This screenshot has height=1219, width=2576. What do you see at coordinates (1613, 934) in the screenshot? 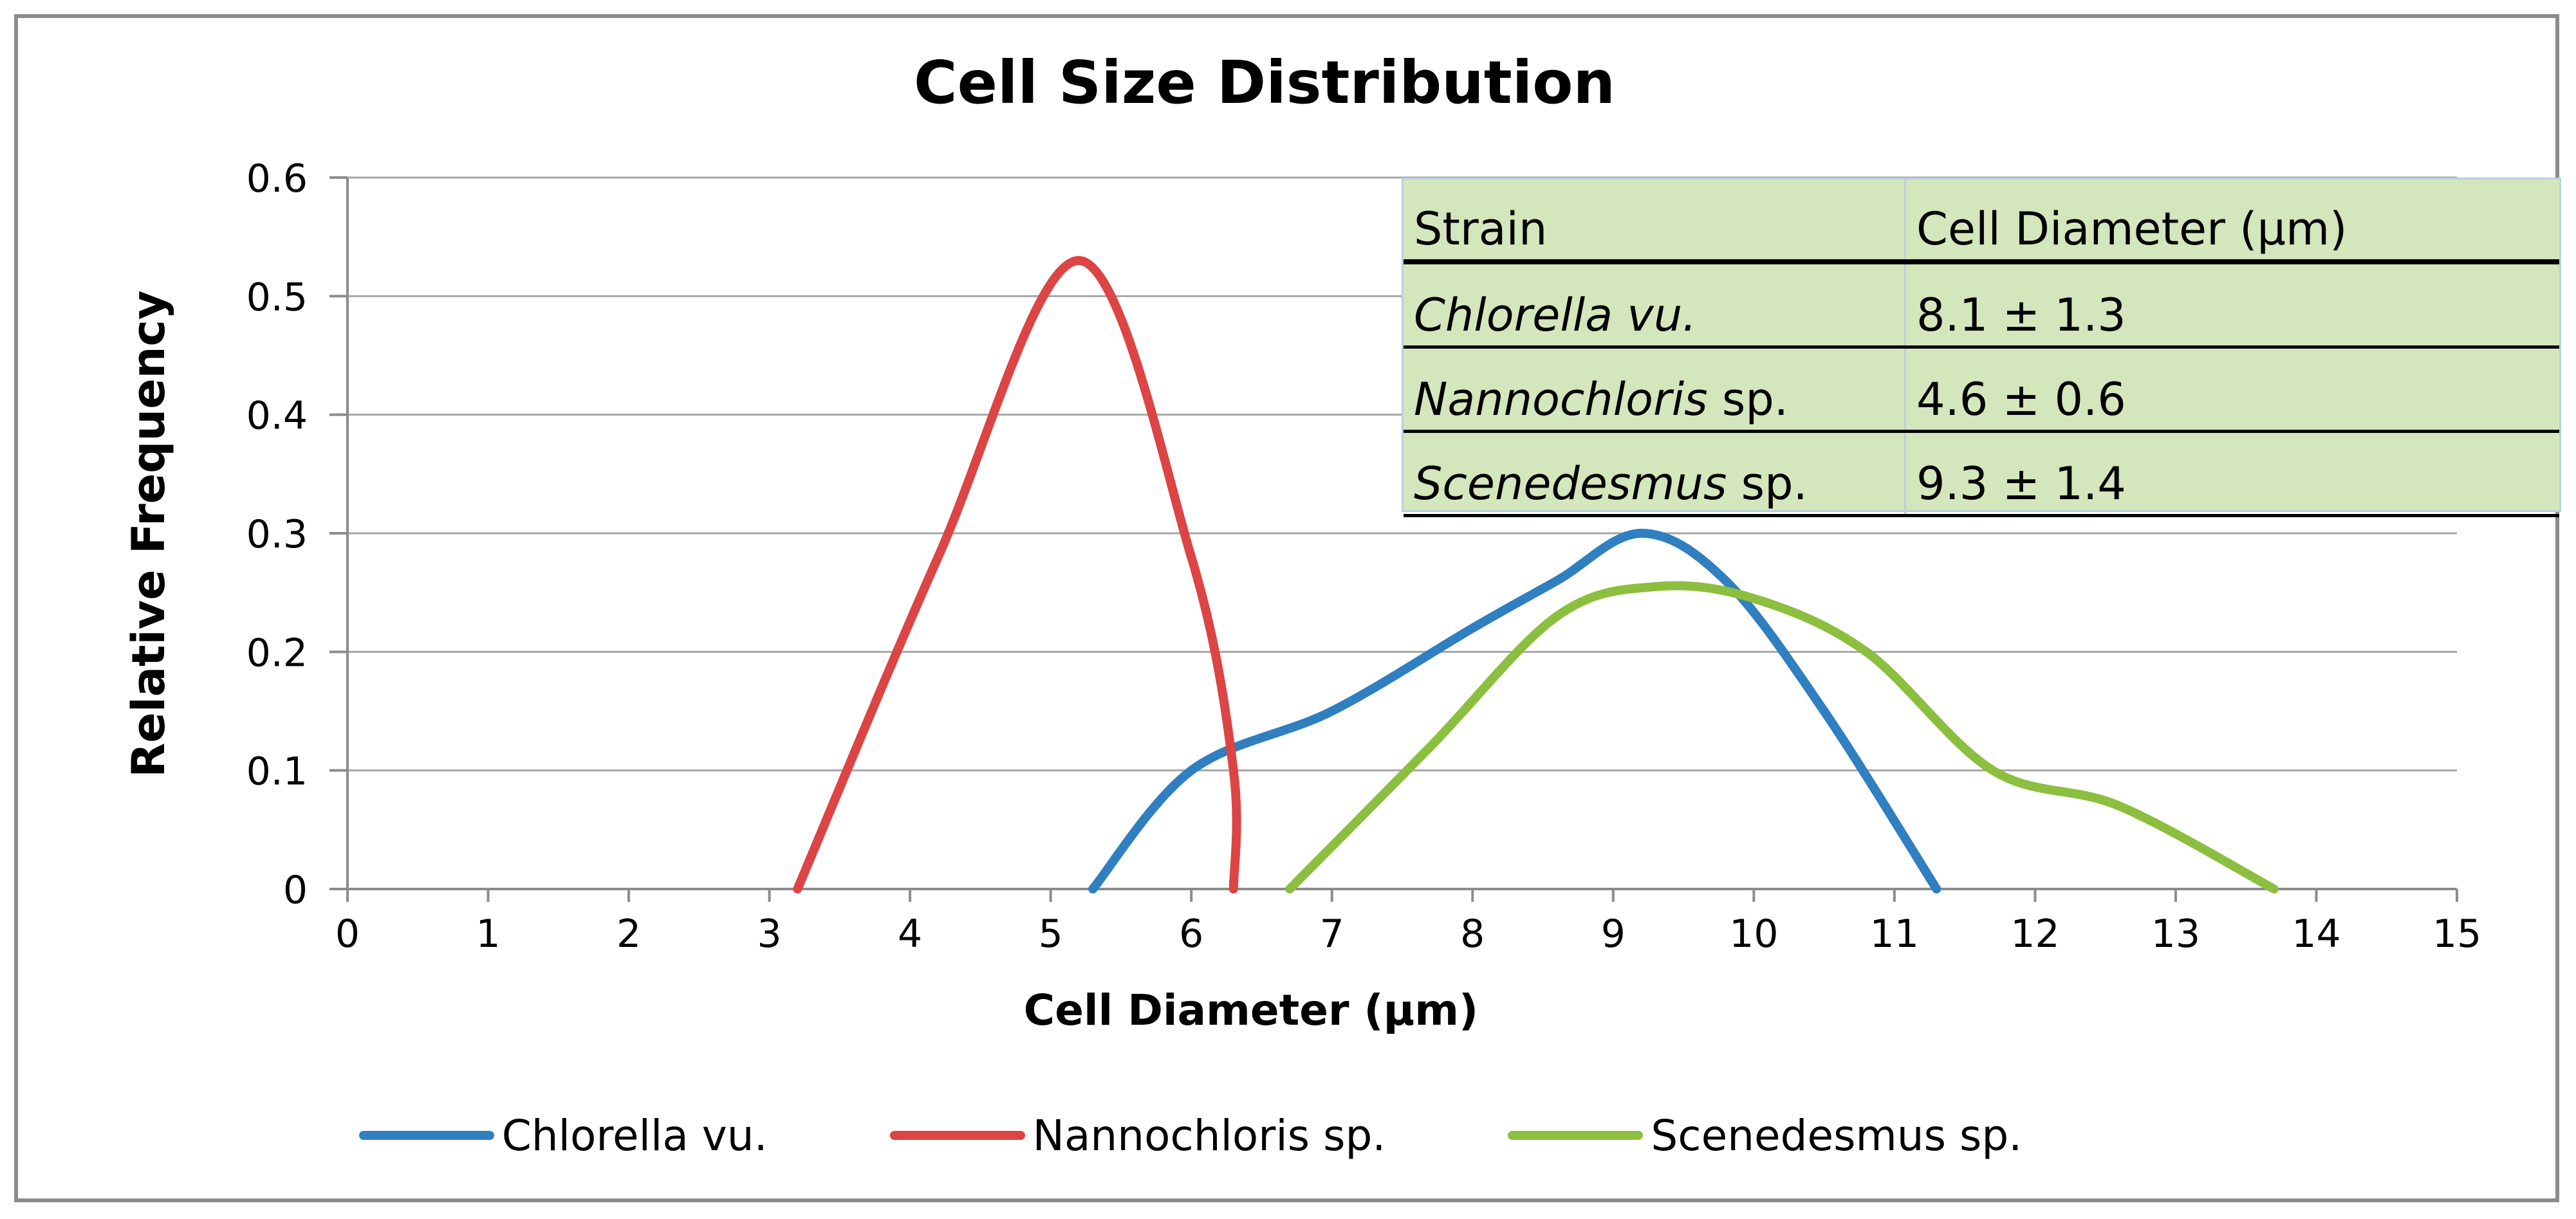
I see `x-tick-label: 9` at bounding box center [1613, 934].